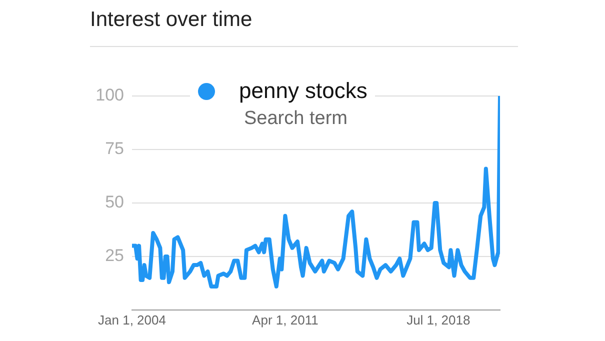 Image resolution: width=605 pixels, height=341 pixels. What do you see at coordinates (296, 119) in the screenshot?
I see `annotation: Search term` at bounding box center [296, 119].